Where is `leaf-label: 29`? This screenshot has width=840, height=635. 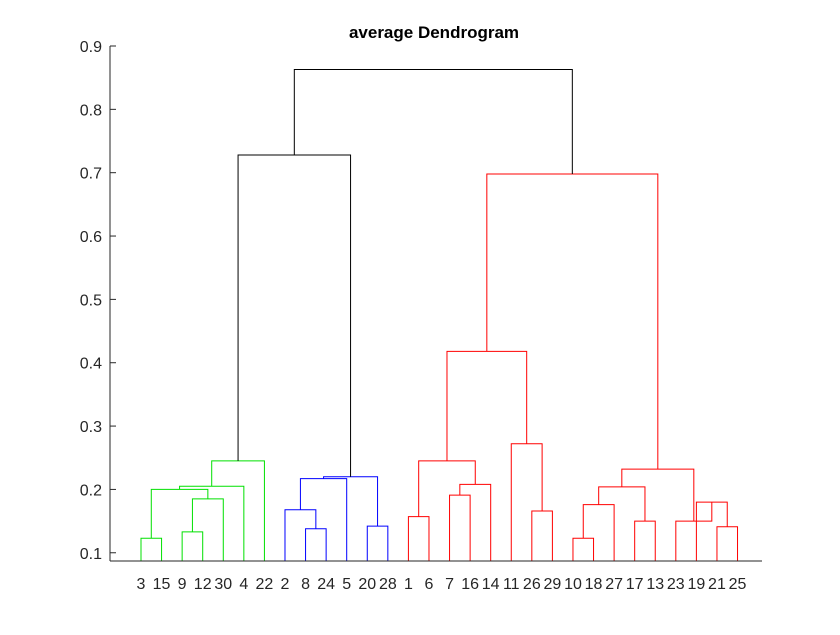 leaf-label: 29 is located at coordinates (553, 584).